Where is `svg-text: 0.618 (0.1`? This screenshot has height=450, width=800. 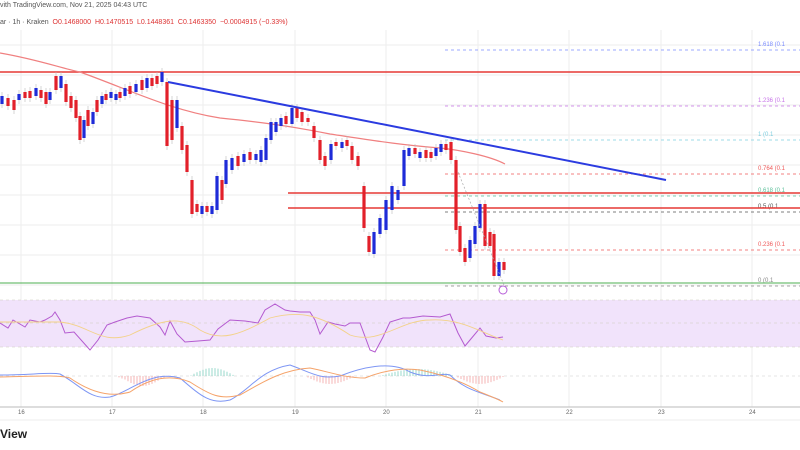
svg-text: 0.618 (0.1 is located at coordinates (772, 191).